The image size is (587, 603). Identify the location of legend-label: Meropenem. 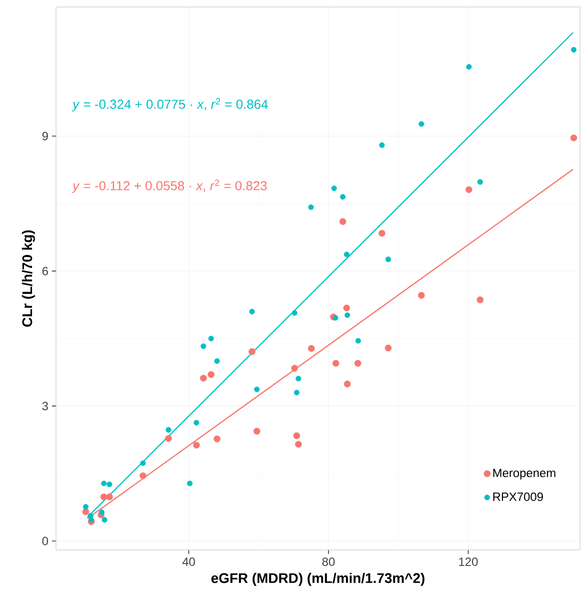
(524, 474).